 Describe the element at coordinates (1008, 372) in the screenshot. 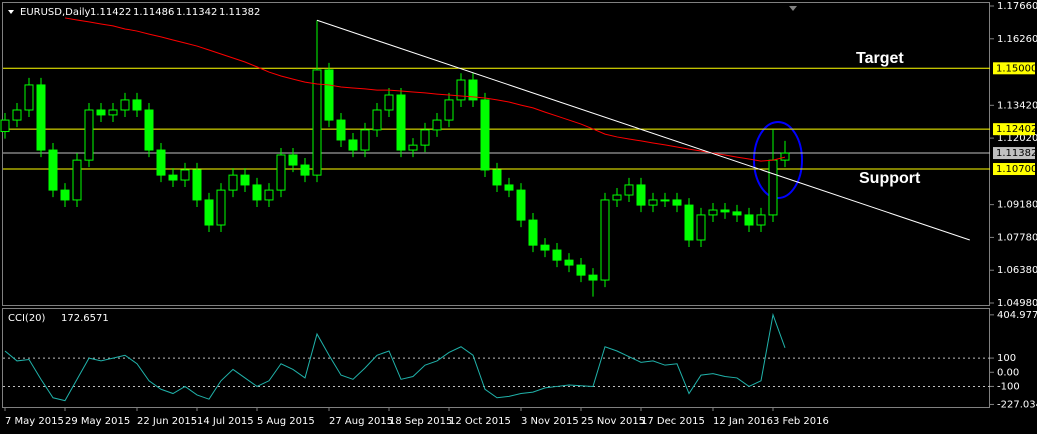

I see `y-tick-label: 0.00` at that location.